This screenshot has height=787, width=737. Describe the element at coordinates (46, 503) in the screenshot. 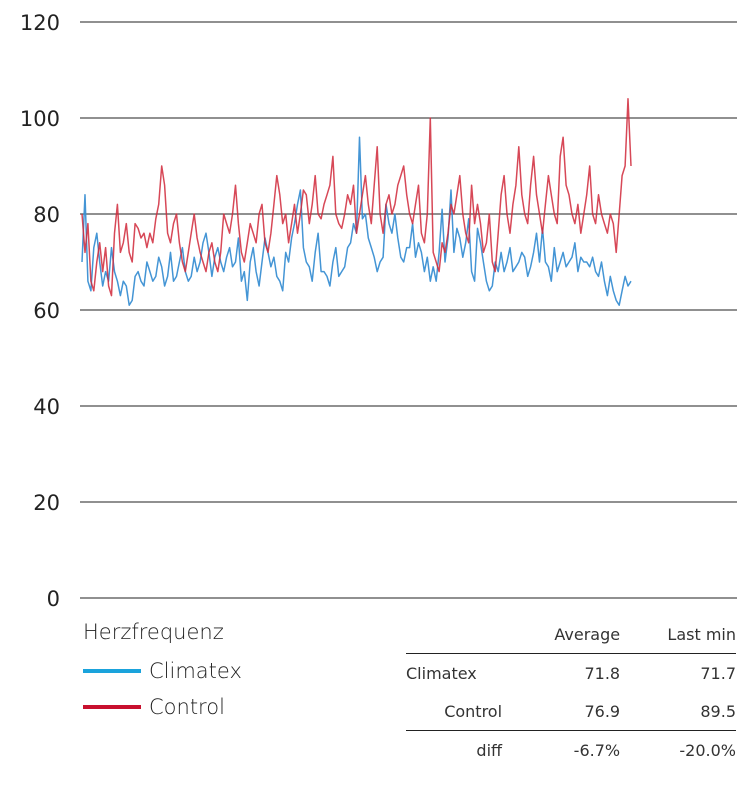

I see `y-tick-label: 20` at that location.